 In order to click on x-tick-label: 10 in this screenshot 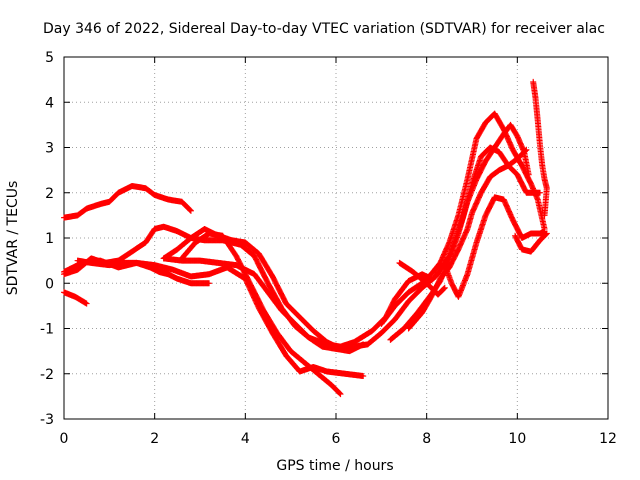, I will do `click(517, 439)`.